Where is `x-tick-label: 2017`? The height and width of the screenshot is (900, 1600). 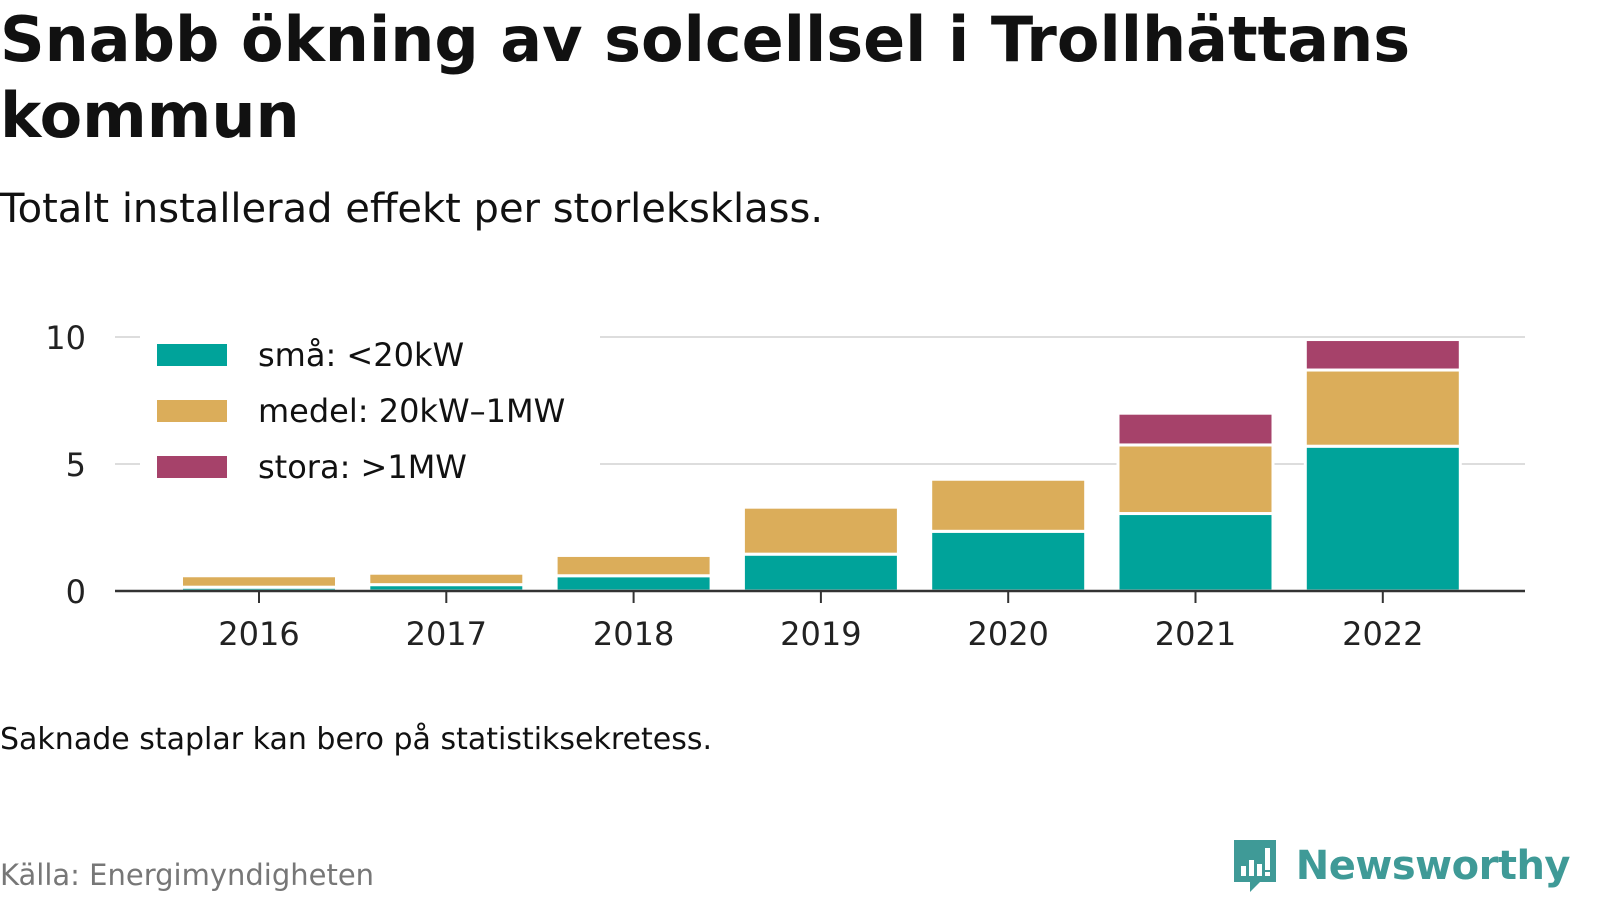 x-tick-label: 2017 is located at coordinates (446, 634).